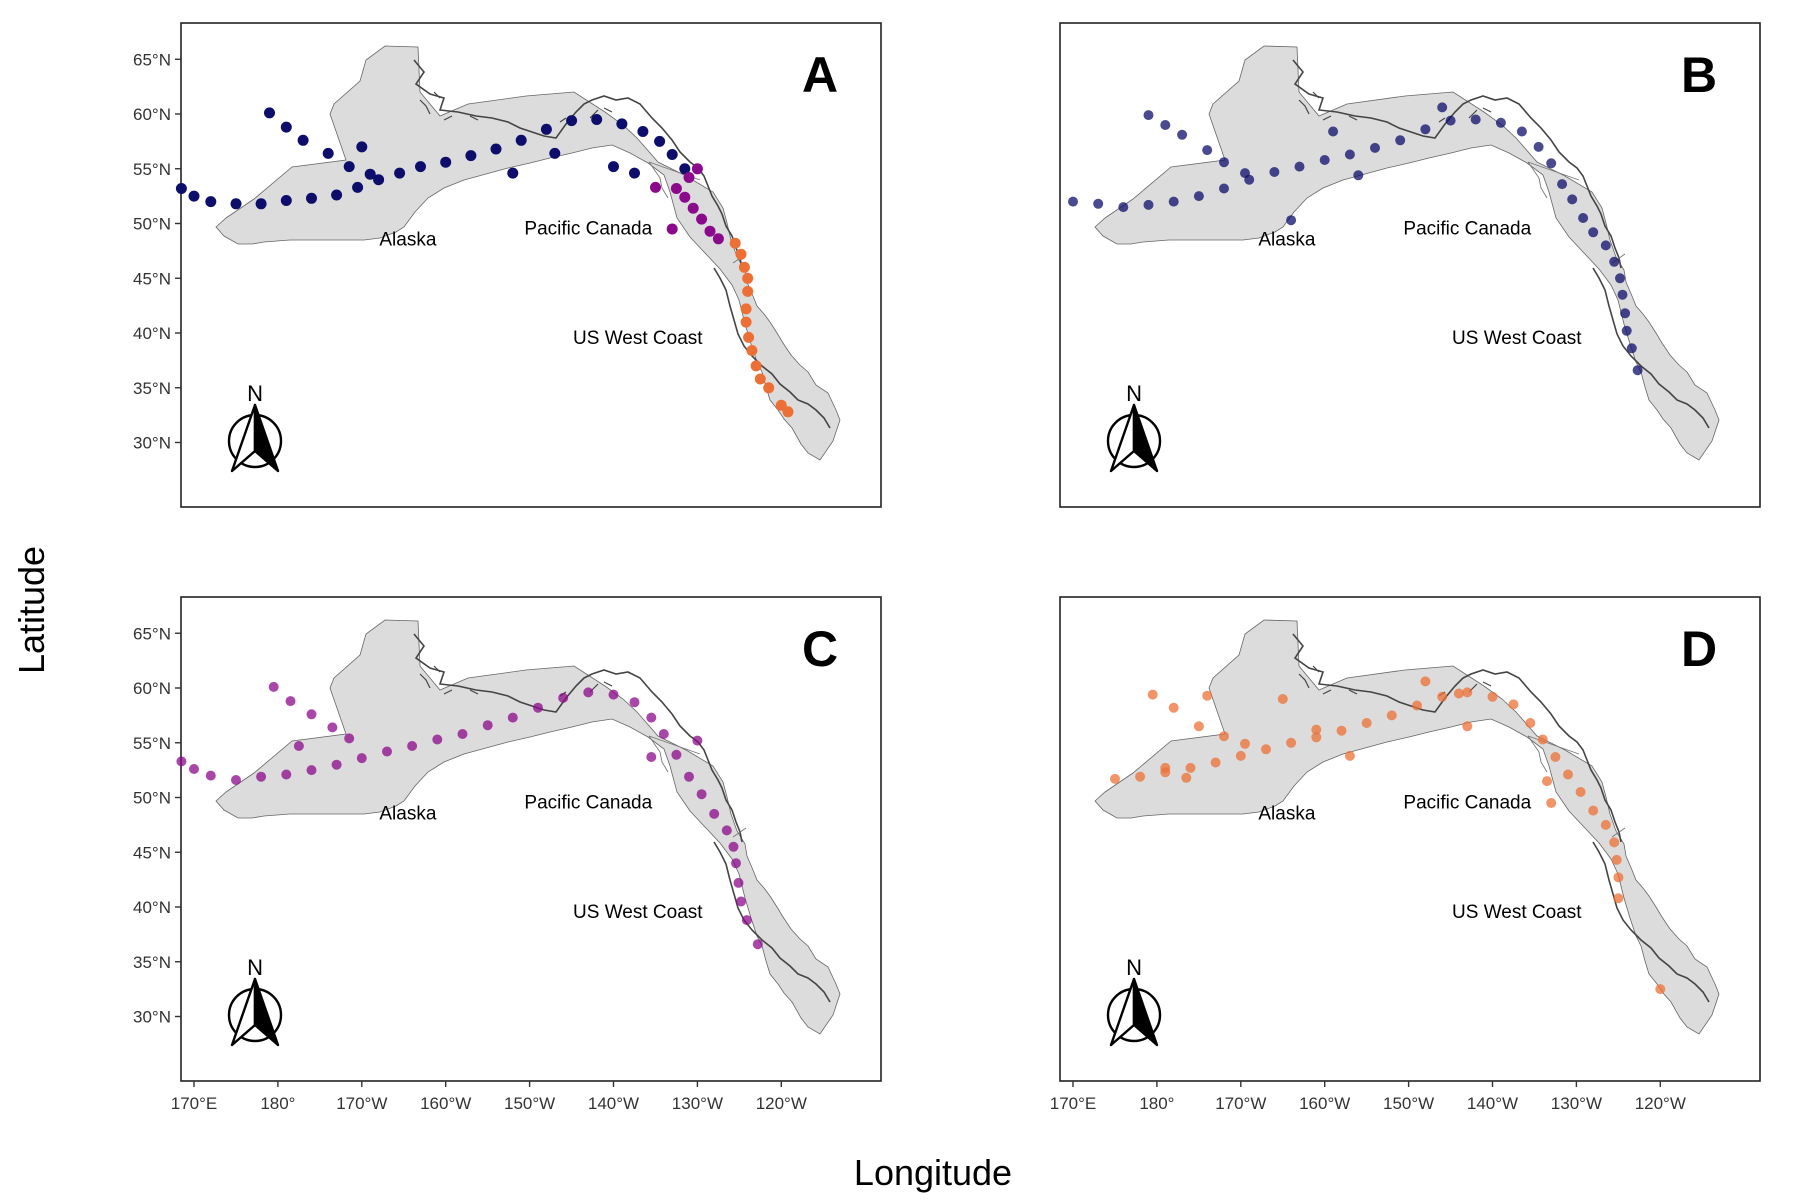 The image size is (1800, 1200). What do you see at coordinates (613, 1103) in the screenshot?
I see `x-tick-label: 140°W` at bounding box center [613, 1103].